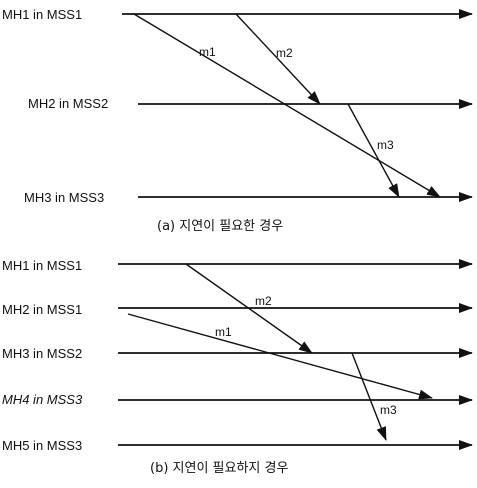 This screenshot has height=488, width=477. Describe the element at coordinates (42, 399) in the screenshot. I see `process-label-mh4: MH4 in MSS3` at that location.